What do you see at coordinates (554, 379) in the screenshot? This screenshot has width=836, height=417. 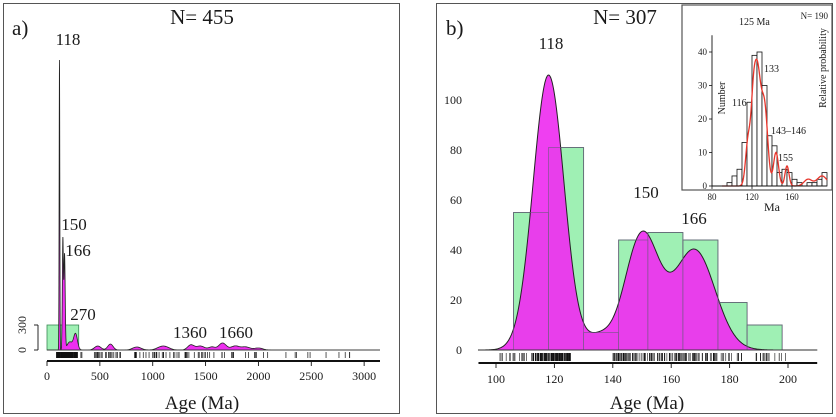 I see `panel-b-x-tick-label-120: 120` at bounding box center [554, 379].